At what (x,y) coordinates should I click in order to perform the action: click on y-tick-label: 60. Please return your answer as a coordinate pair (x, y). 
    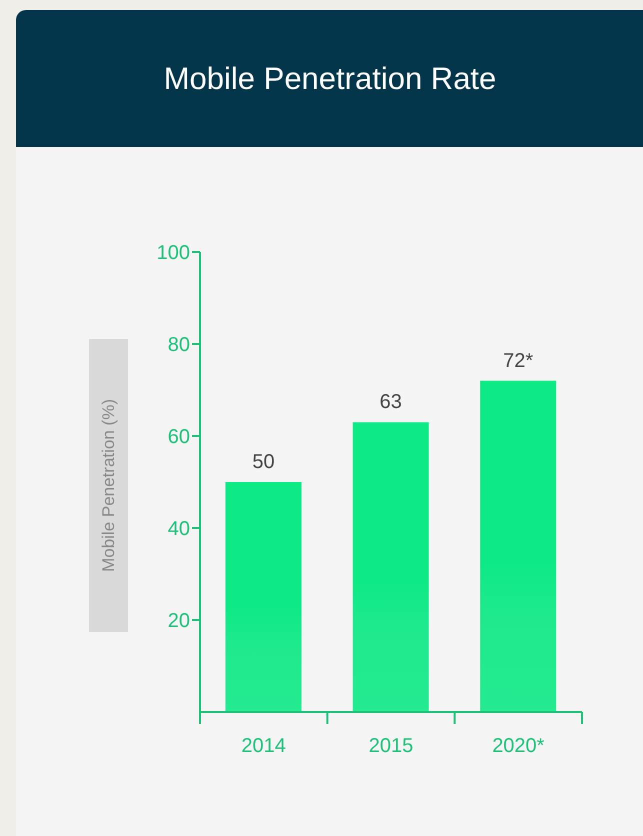
    Looking at the image, I should click on (179, 437).